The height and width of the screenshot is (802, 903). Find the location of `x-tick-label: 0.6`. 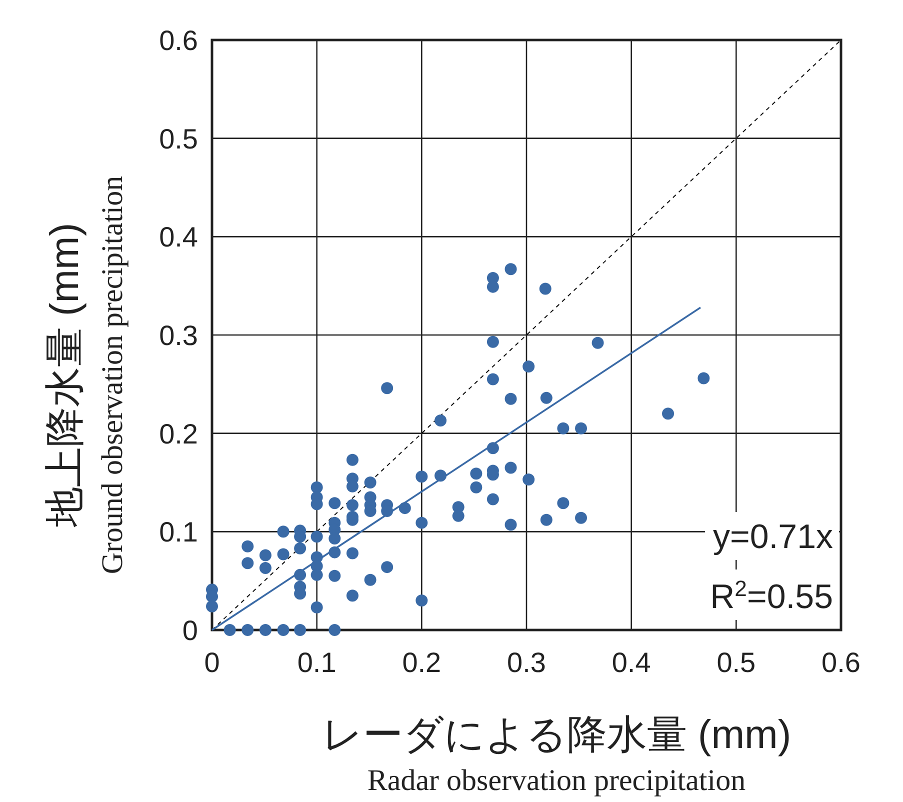

x-tick-label: 0.6 is located at coordinates (841, 662).